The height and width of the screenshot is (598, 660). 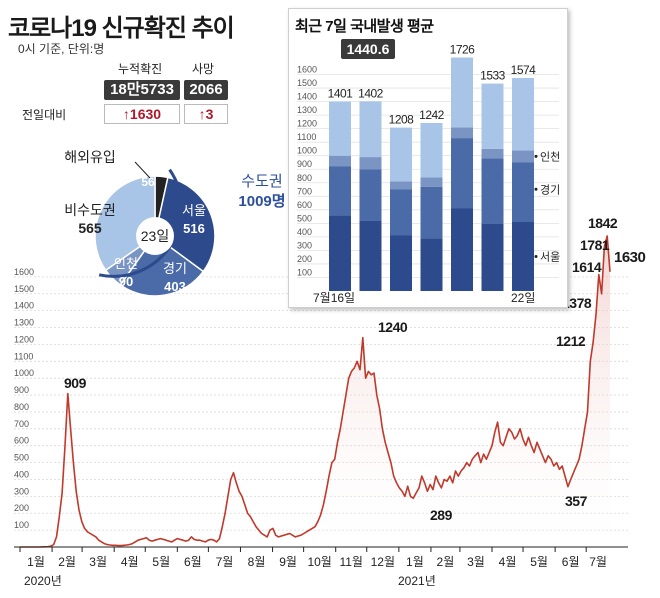 I want to click on pie-label: 1009명, so click(x=261, y=201).